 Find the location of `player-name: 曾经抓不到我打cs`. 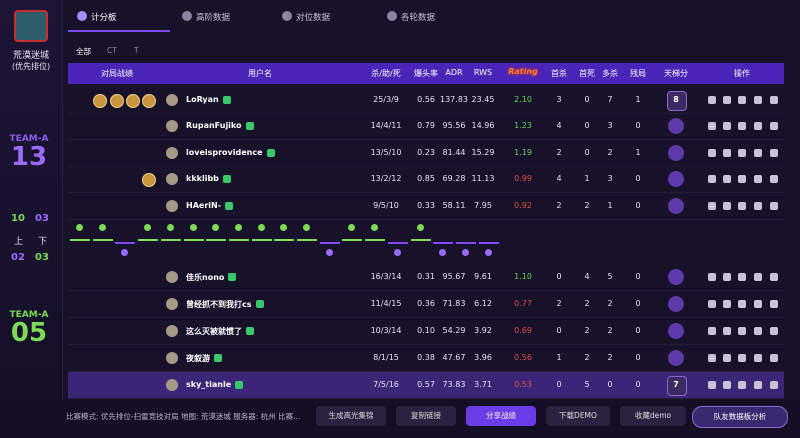

player-name: 曾经抓不到我打cs is located at coordinates (219, 304).